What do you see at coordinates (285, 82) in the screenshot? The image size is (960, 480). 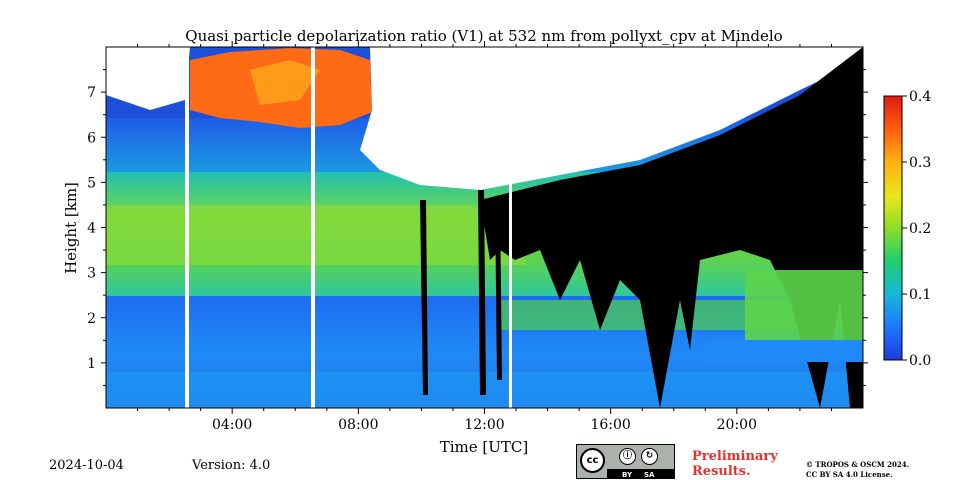 I see `cirrus-core` at bounding box center [285, 82].